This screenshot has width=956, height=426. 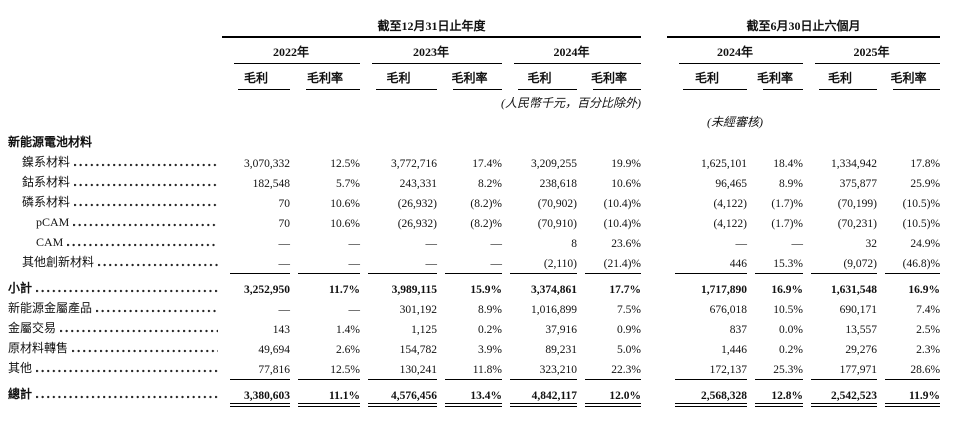 What do you see at coordinates (418, 370) in the screenshot?
I see `table-cell: 130,241` at bounding box center [418, 370].